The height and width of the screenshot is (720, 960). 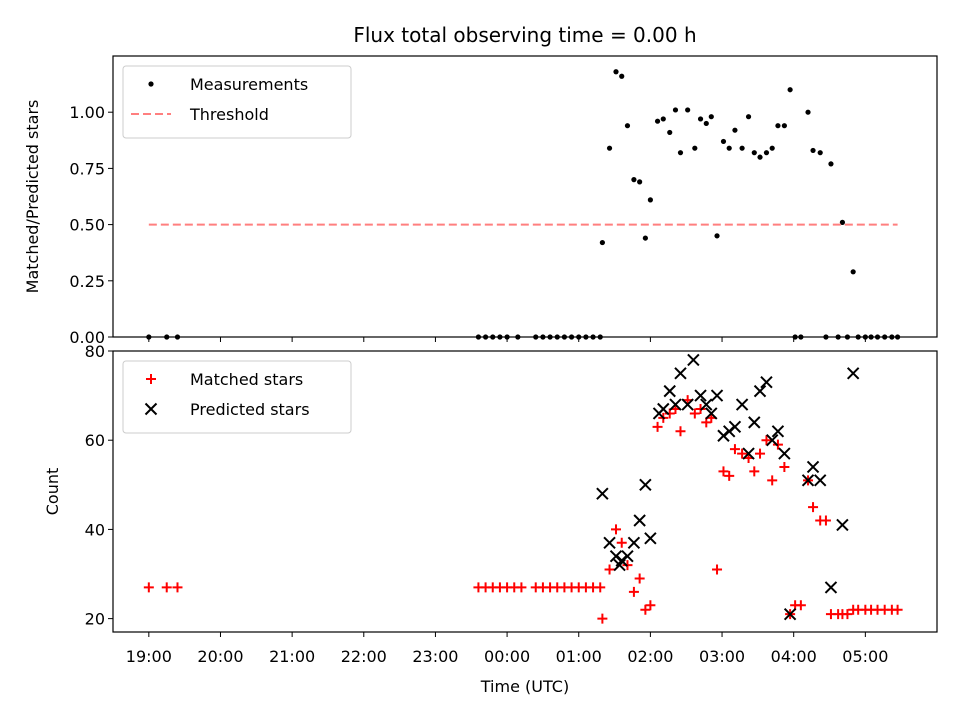 I want to click on legend-label: Threshold, so click(x=229, y=114).